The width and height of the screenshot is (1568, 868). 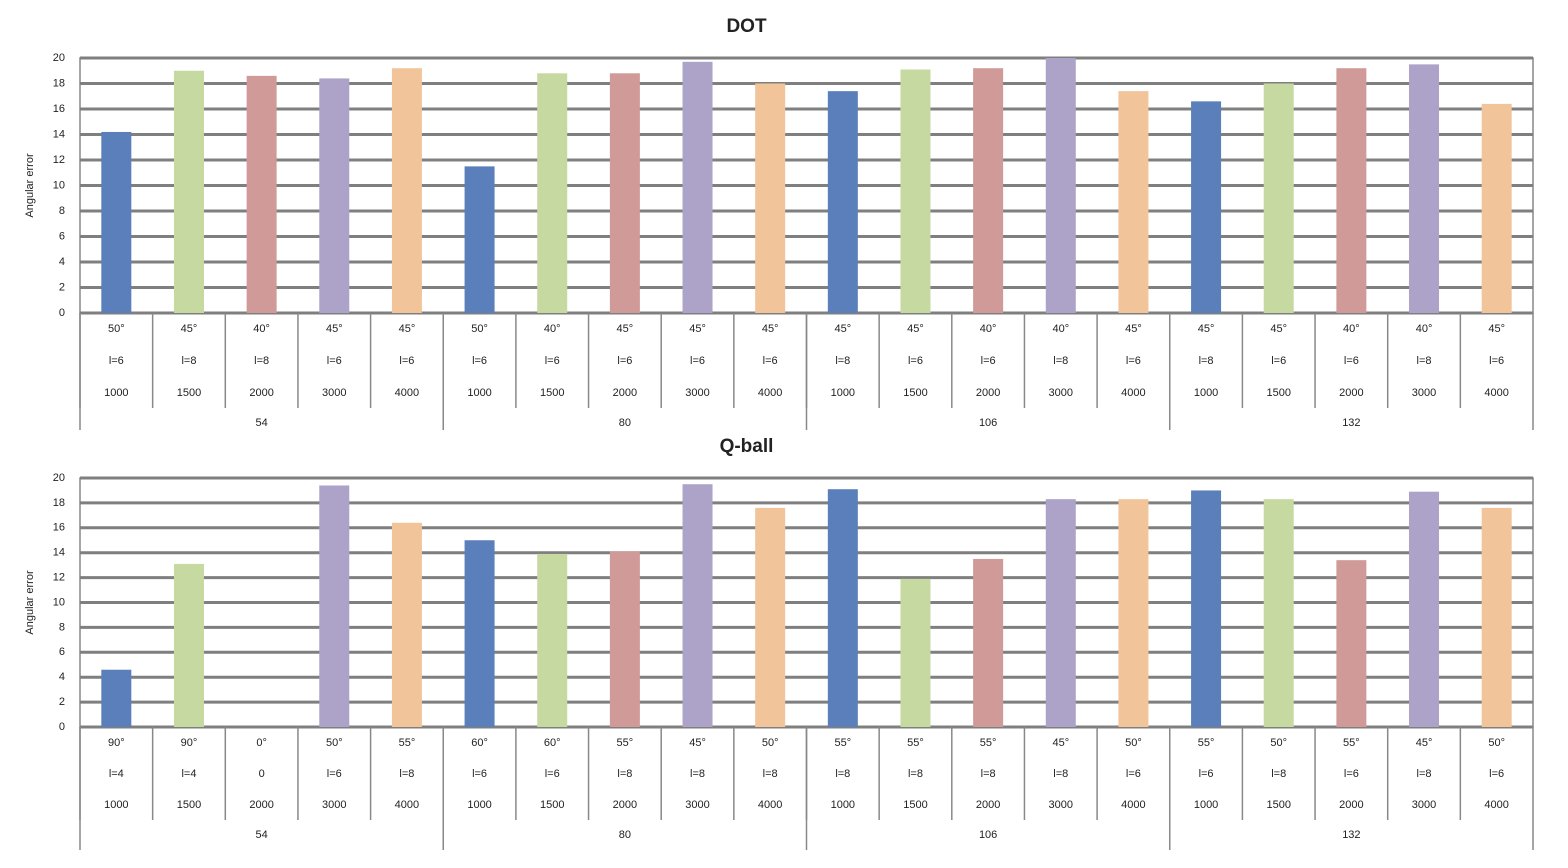 I want to click on y-tick-label: 6, so click(x=62, y=236).